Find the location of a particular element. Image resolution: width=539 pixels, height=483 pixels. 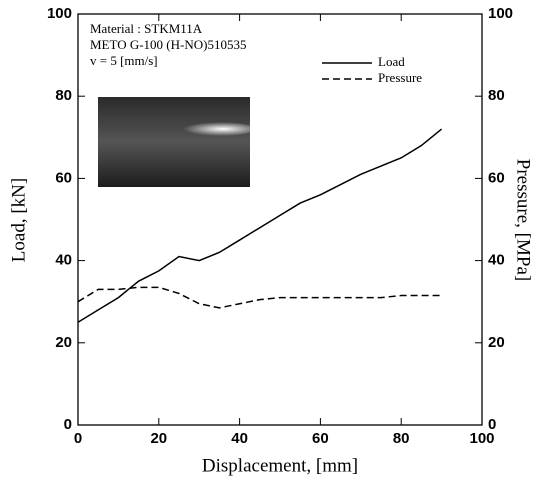

y-axis-label: Load, [kN] is located at coordinates (18, 220).